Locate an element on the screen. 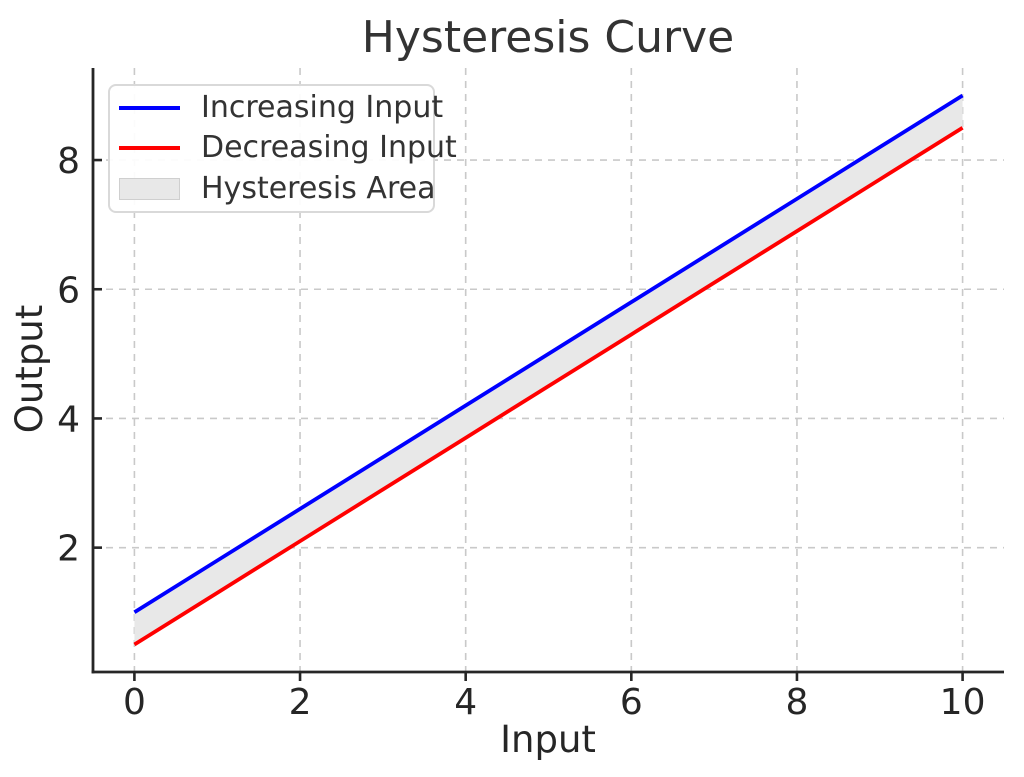 The height and width of the screenshot is (777, 1024). y-tick-label: 8 is located at coordinates (68, 161).